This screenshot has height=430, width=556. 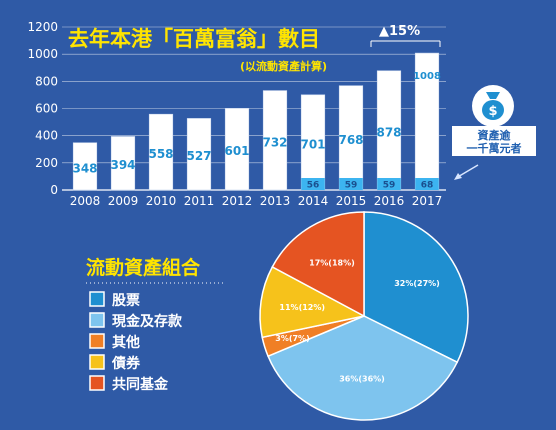 I want to click on bar-base-label: 56, so click(x=313, y=186).